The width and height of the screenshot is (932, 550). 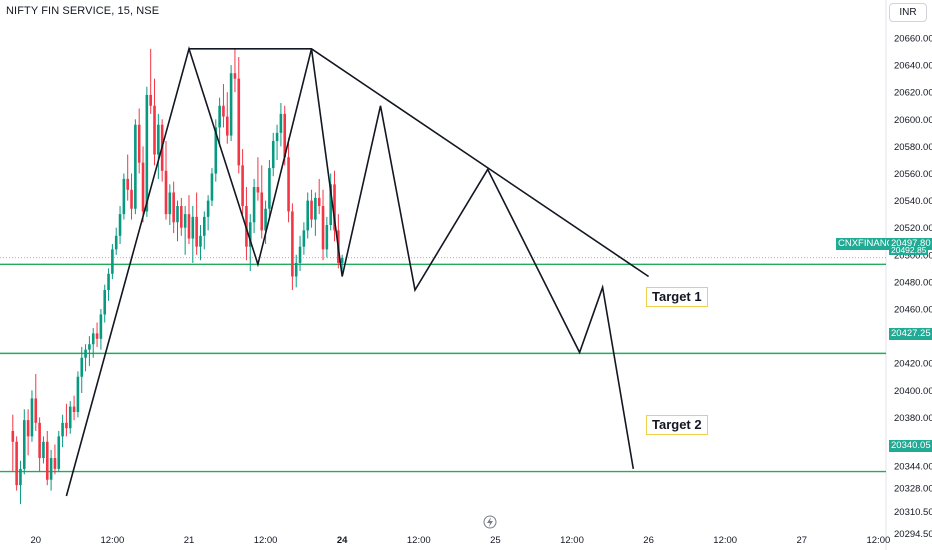 I want to click on y-tick-label: 20520.00, so click(x=913, y=228).